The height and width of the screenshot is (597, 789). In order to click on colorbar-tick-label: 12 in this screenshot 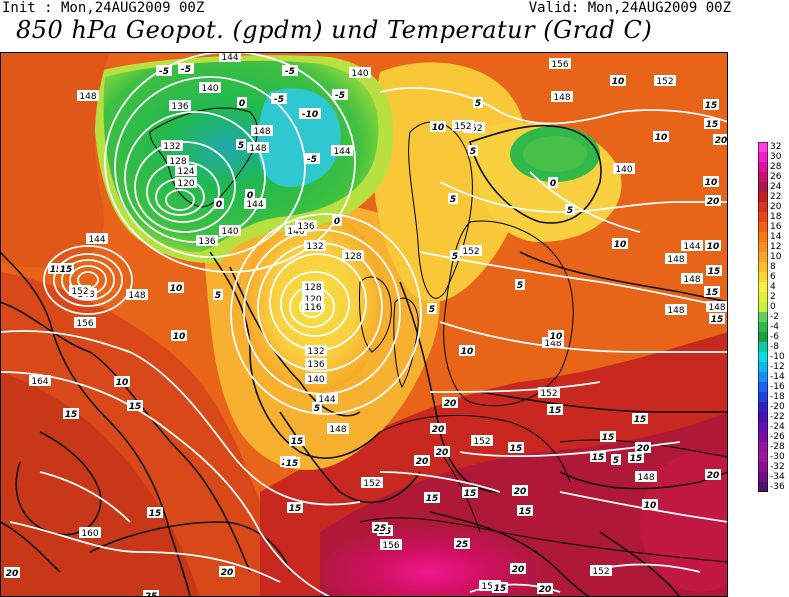, I will do `click(776, 247)`.